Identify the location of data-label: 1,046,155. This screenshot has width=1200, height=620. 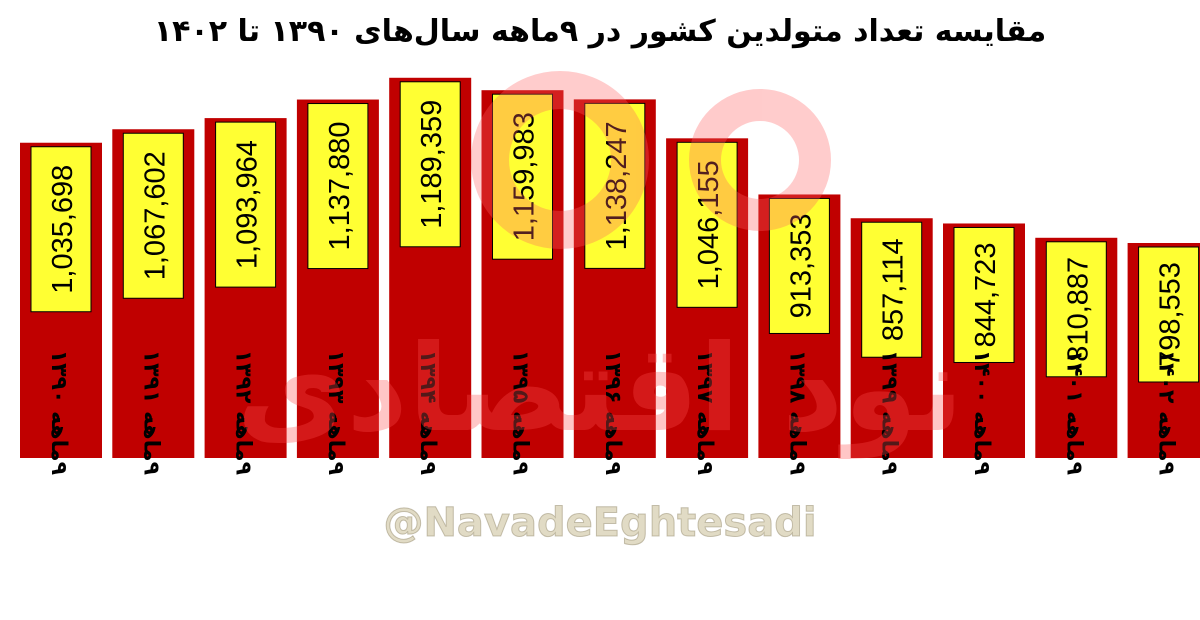
(709, 224).